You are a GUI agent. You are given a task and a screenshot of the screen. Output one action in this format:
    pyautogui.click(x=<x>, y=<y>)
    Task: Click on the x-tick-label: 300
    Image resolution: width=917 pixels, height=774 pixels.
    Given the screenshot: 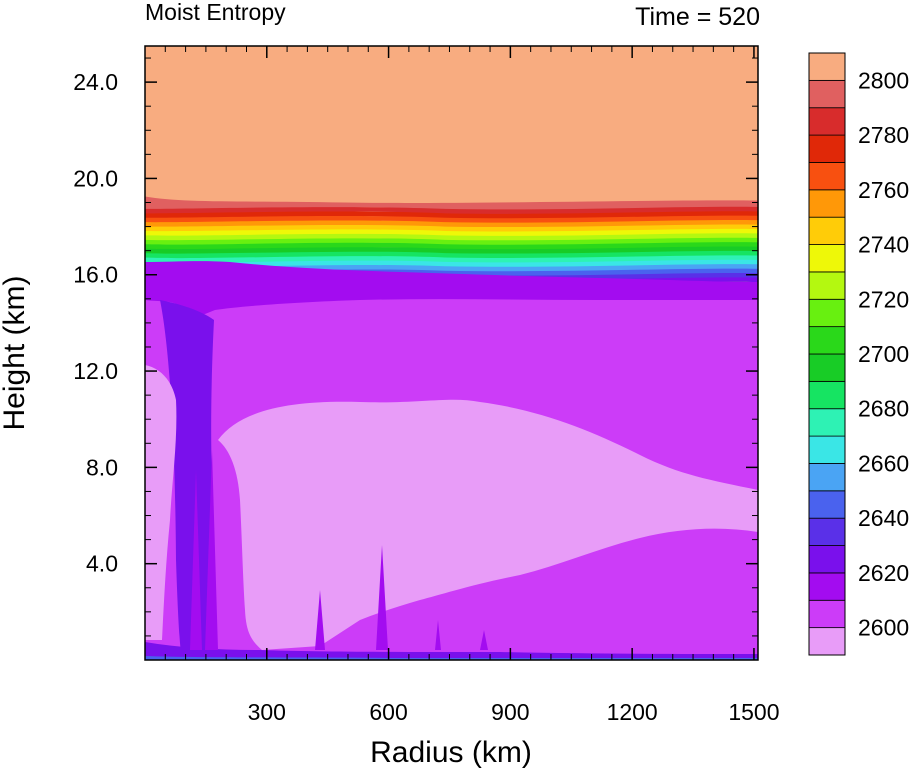 What is the action you would take?
    pyautogui.click(x=267, y=712)
    